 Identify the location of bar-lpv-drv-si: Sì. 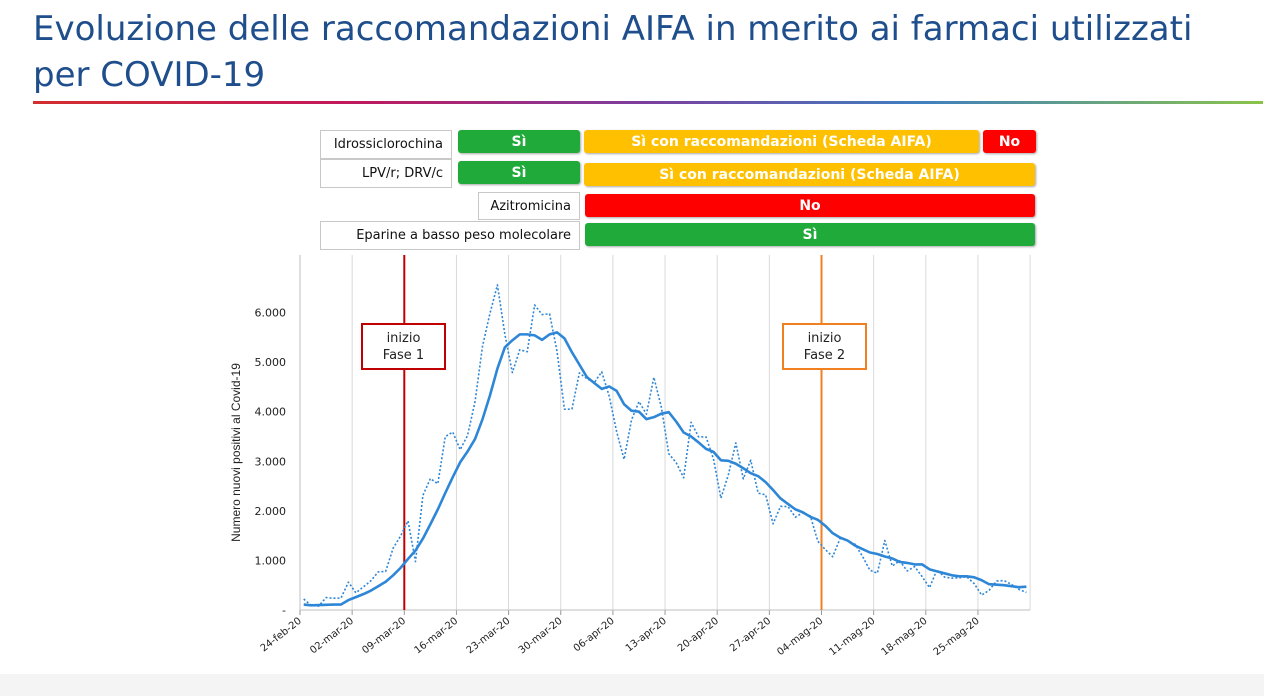
(519, 172).